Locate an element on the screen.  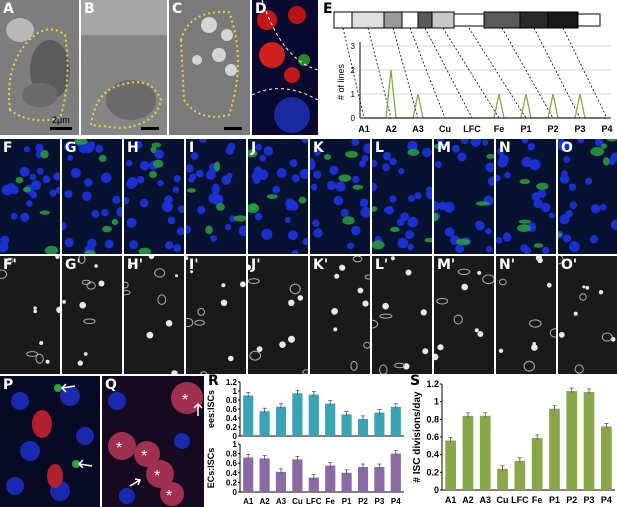
panel-label-k-prime: K' is located at coordinates (321, 265).